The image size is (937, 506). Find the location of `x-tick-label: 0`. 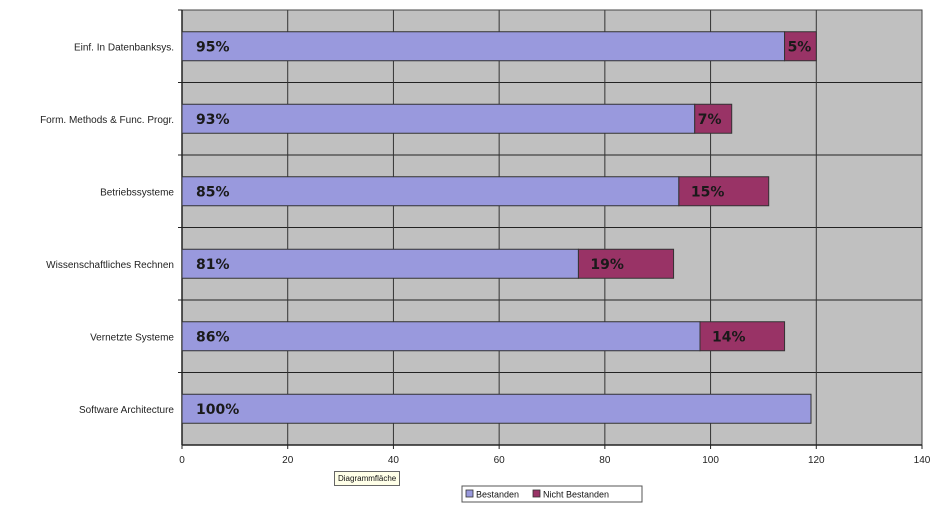

x-tick-label: 0 is located at coordinates (182, 460).